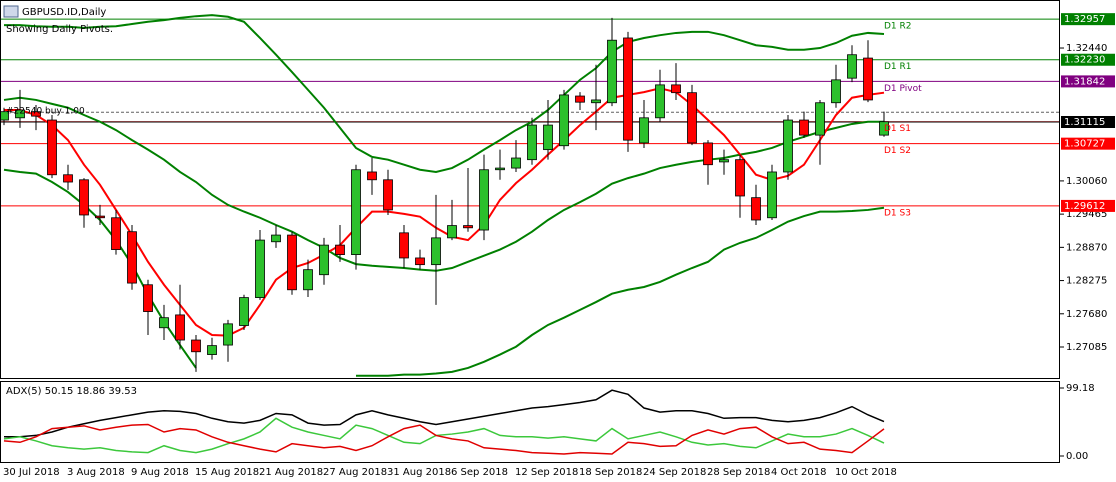 The height and width of the screenshot is (482, 1116). I want to click on chart-subtitle: Showing Daily Pivots., so click(59, 29).